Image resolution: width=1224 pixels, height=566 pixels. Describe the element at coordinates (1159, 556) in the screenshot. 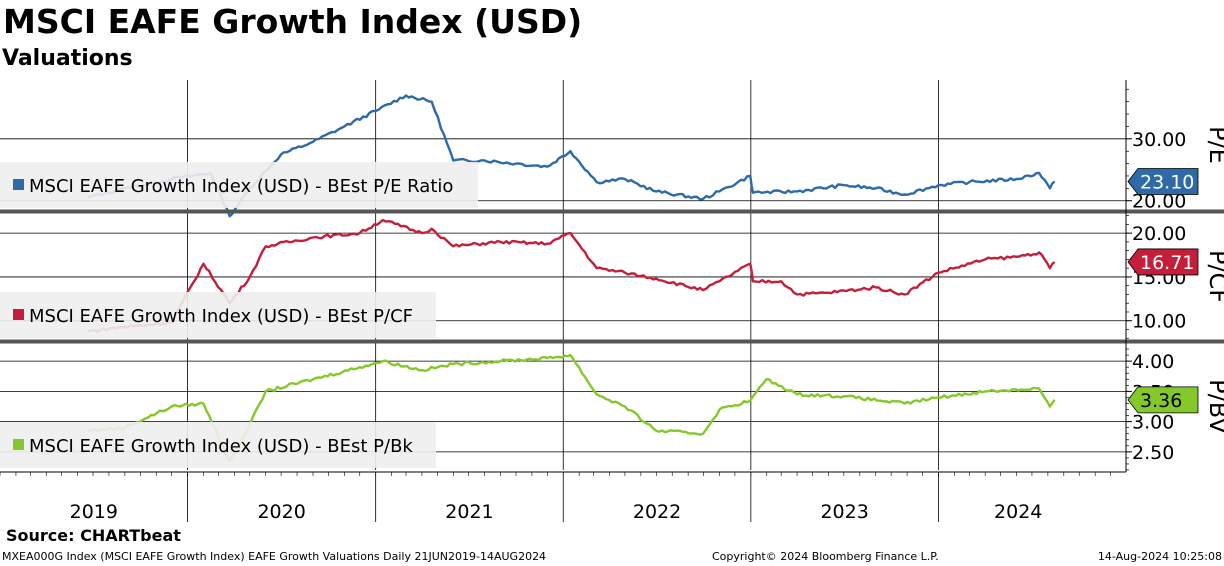

I see `timestamp: 14-Aug-2024 10:25:08` at that location.